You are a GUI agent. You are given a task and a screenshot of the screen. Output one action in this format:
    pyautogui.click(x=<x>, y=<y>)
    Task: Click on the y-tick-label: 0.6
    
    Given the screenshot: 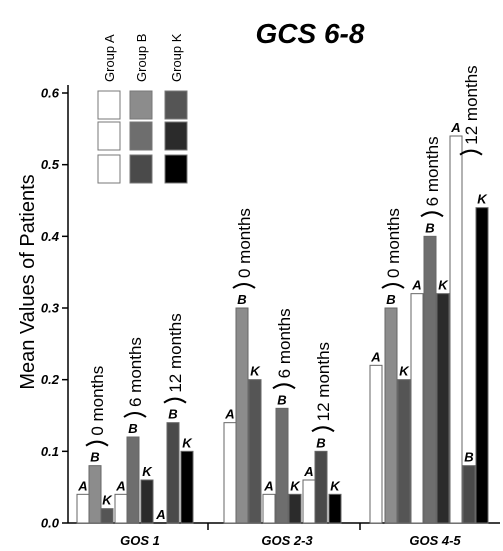 What is the action you would take?
    pyautogui.click(x=50, y=93)
    